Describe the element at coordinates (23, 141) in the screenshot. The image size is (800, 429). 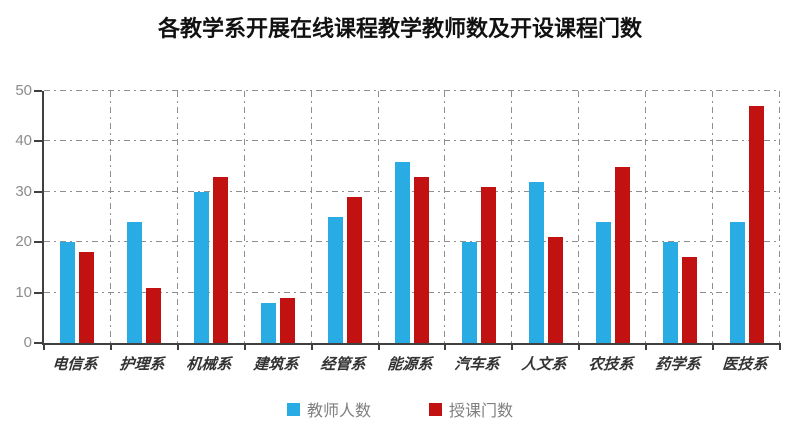
I see `y-axis-tick-label-40: 40` at that location.